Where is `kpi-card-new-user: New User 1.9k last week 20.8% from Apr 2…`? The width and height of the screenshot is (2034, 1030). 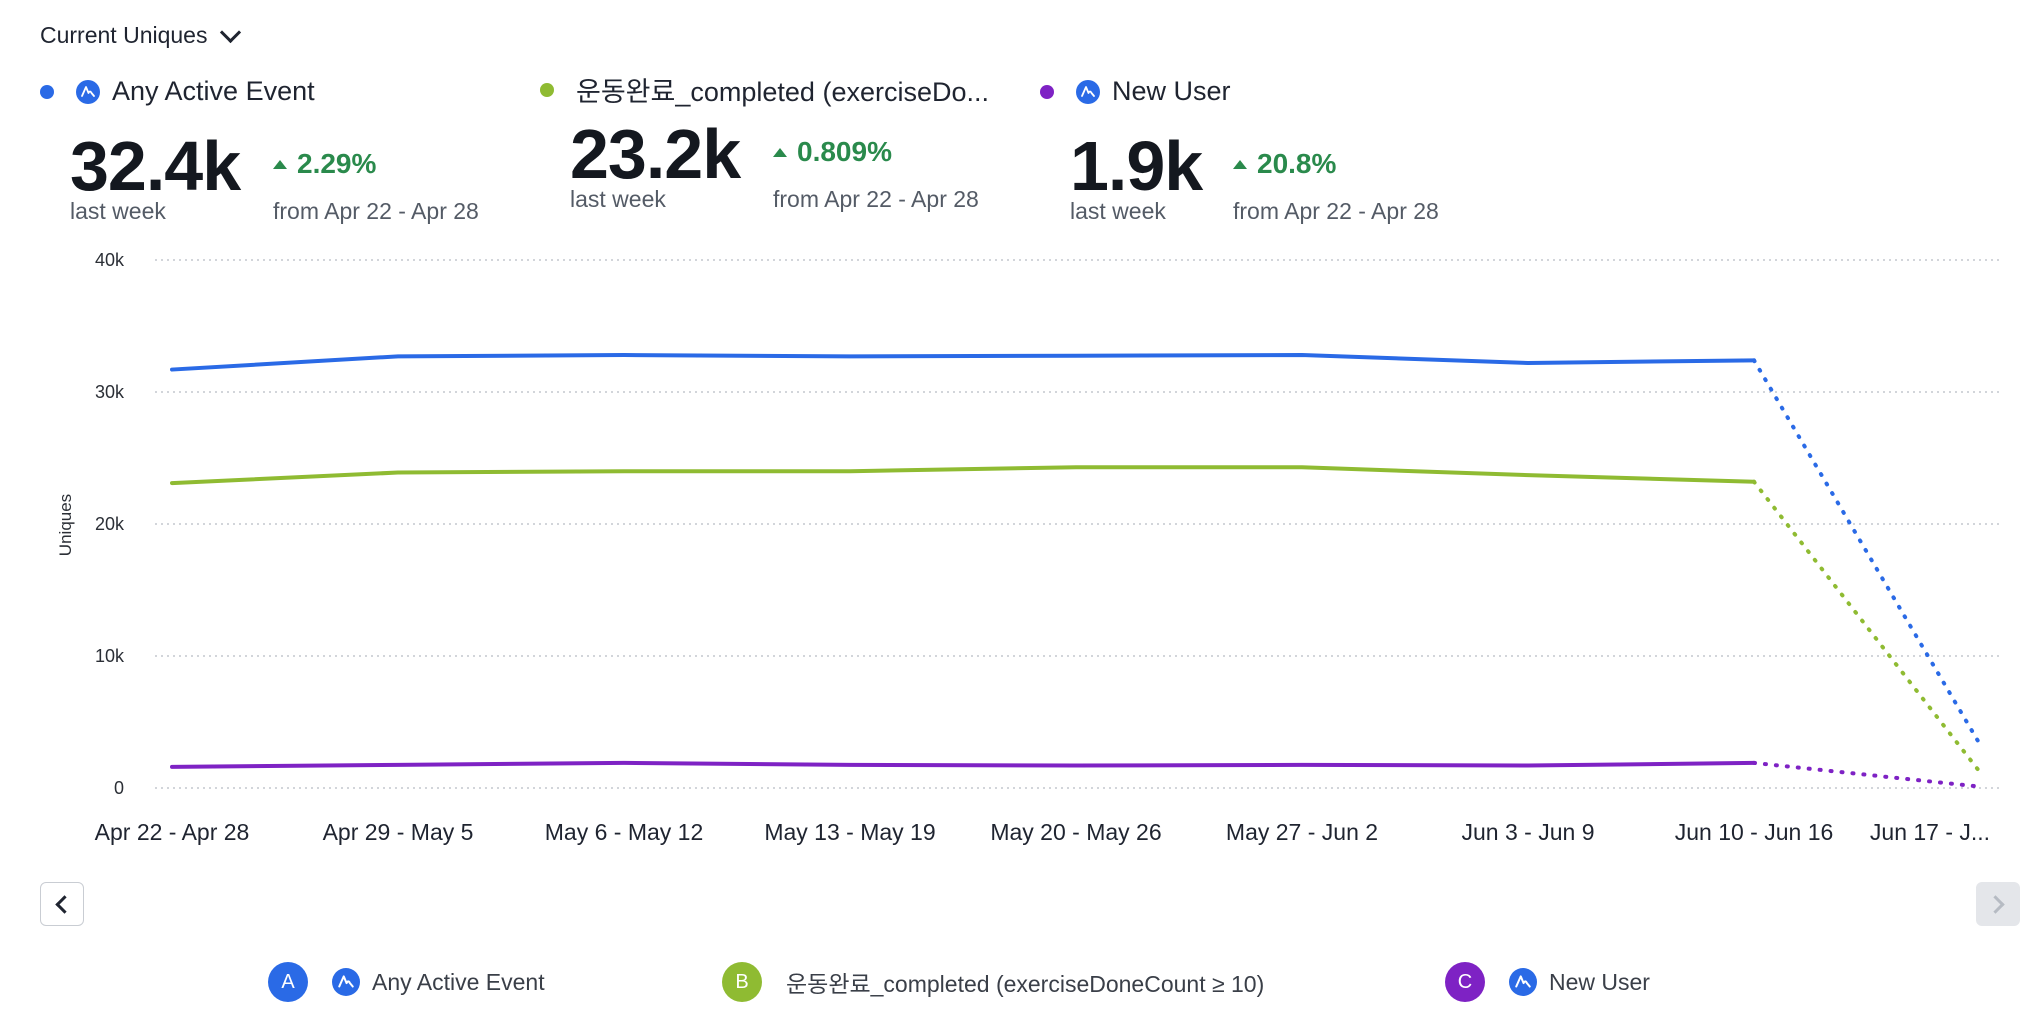
kpi-card-new-user: New User 1.9k last week 20.8% from Apr 2… is located at coordinates (1280, 156).